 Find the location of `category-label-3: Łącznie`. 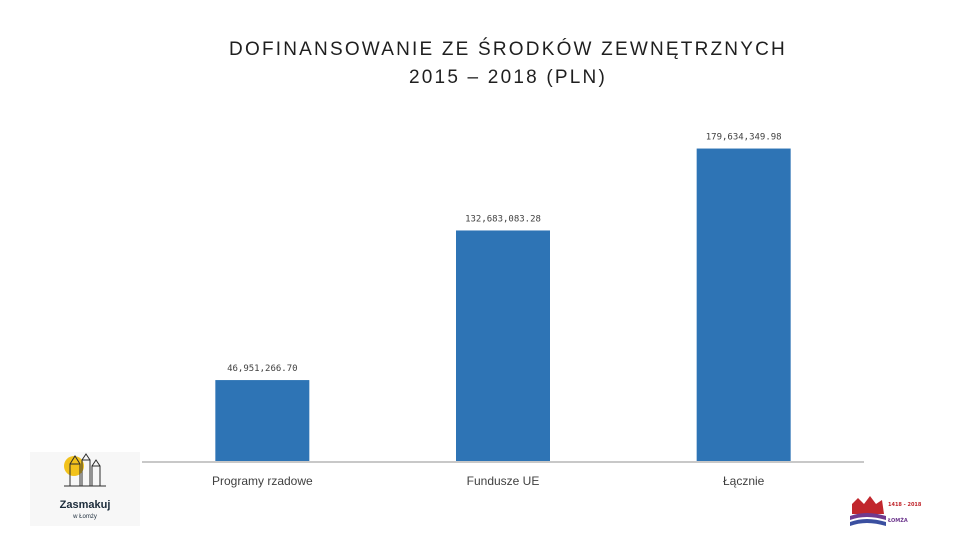

category-label-3: Łącznie is located at coordinates (744, 481).